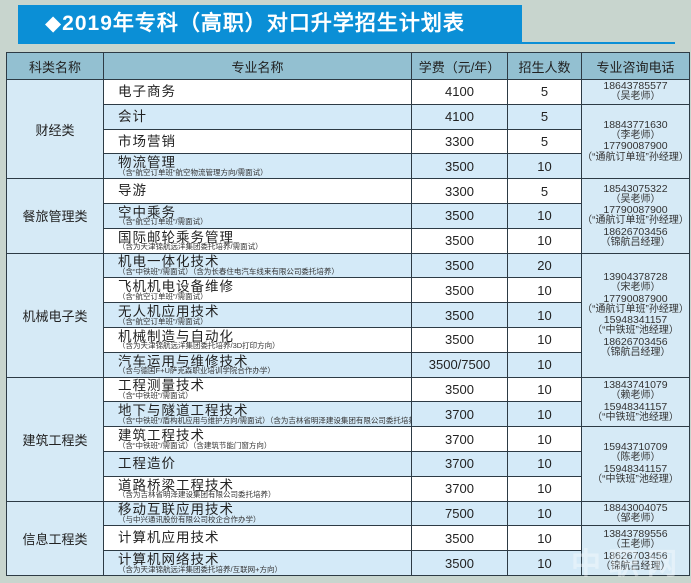  What do you see at coordinates (257, 488) in the screenshot?
I see `major-cell: 道路桥梁工程技术 （含为吉林省明泽建设集团有限公司委托培养）` at bounding box center [257, 488].